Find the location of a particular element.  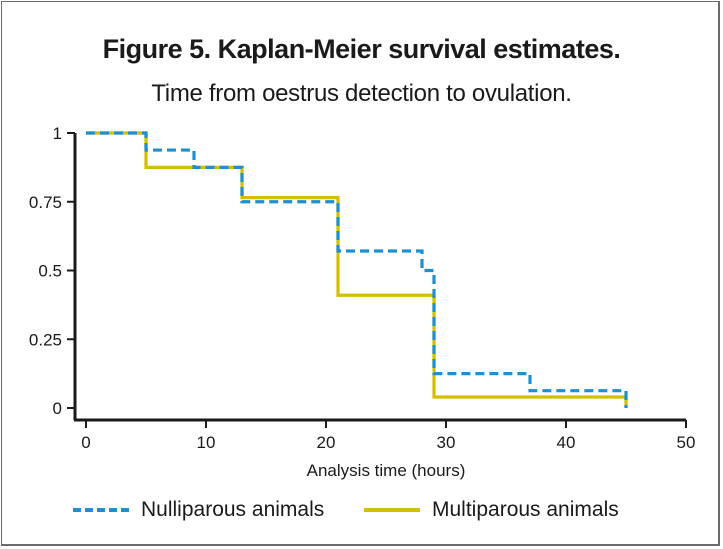

y-tick-label: 0.25 is located at coordinates (45, 339).